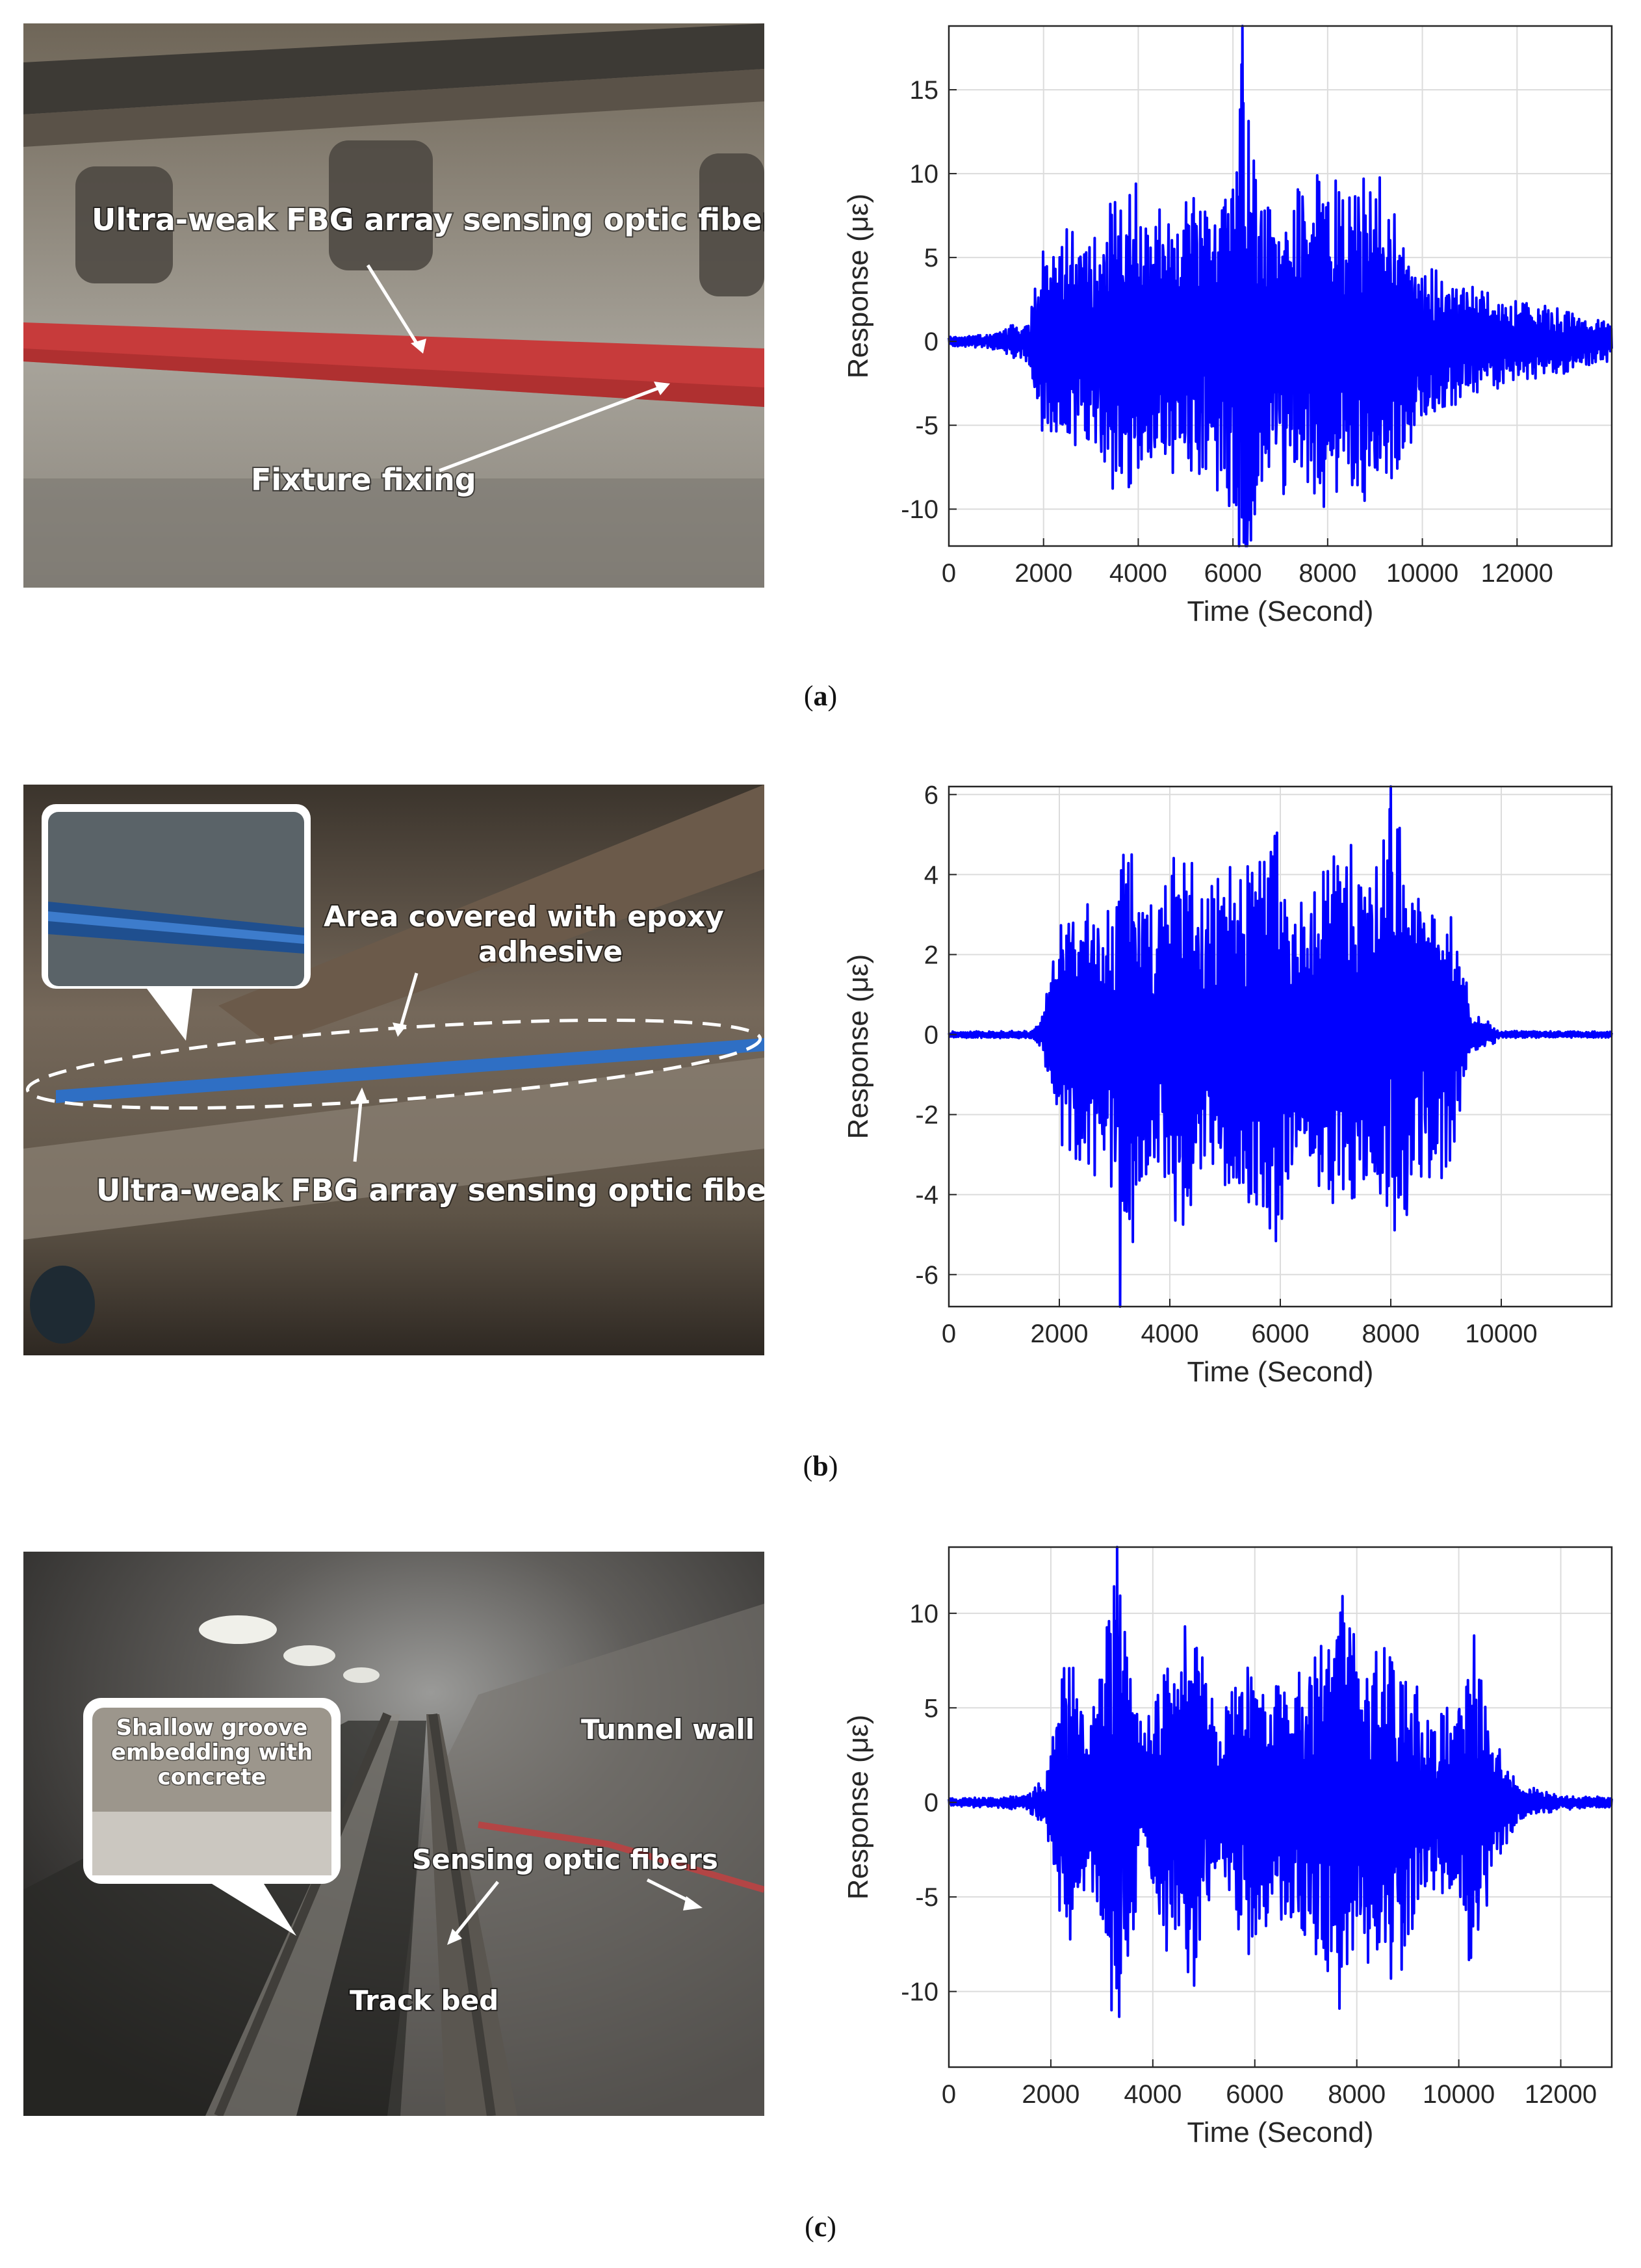 Image resolution: width=1641 pixels, height=2268 pixels. Describe the element at coordinates (662, 389) in the screenshot. I see `arrowhead-fixture` at that location.